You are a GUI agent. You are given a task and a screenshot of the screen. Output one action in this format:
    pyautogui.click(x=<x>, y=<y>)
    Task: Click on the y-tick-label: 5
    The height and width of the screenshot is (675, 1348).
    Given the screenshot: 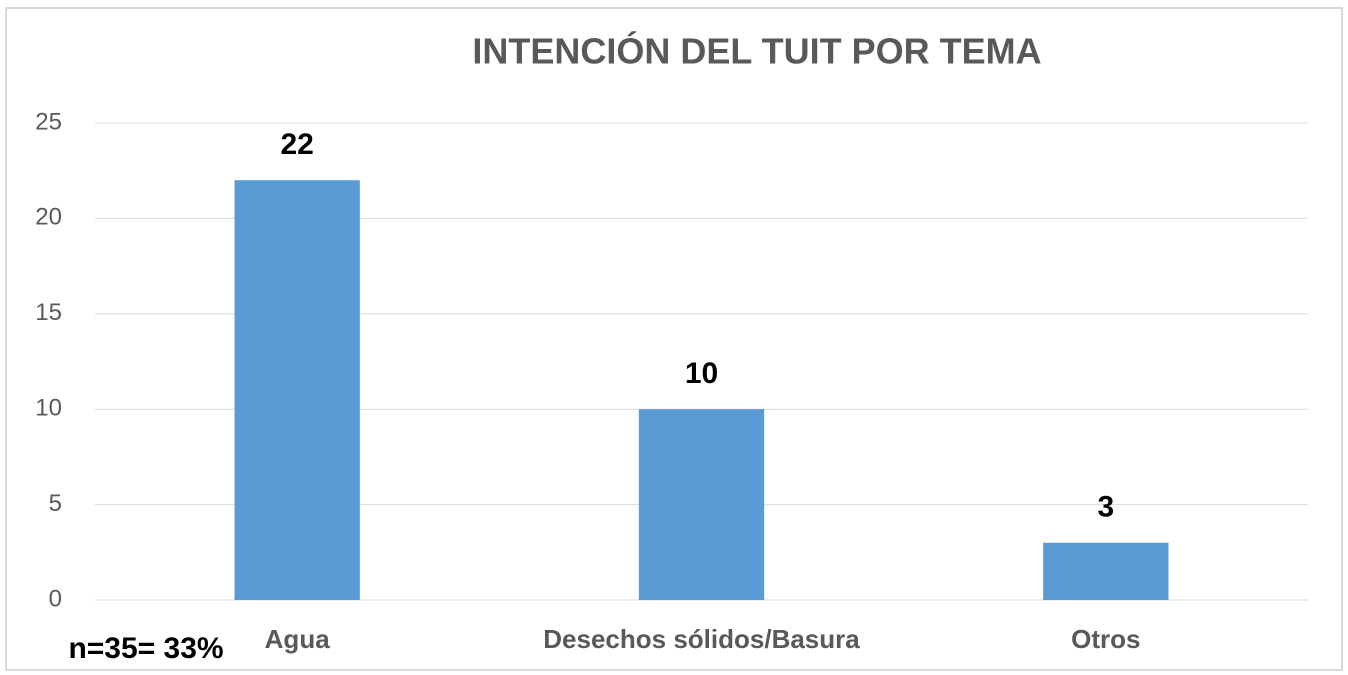 What is the action you would take?
    pyautogui.click(x=55, y=503)
    